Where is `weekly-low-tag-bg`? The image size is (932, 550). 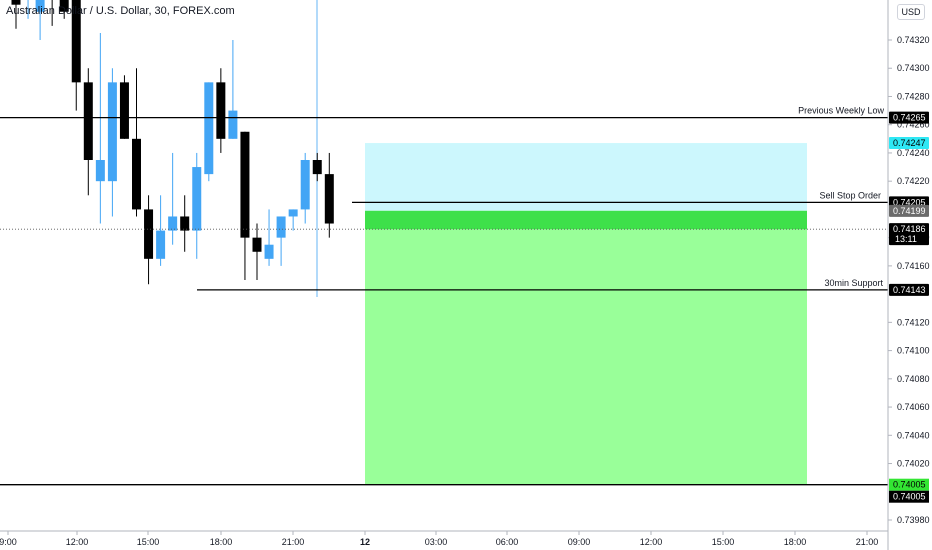 weekly-low-tag-bg is located at coordinates (909, 117).